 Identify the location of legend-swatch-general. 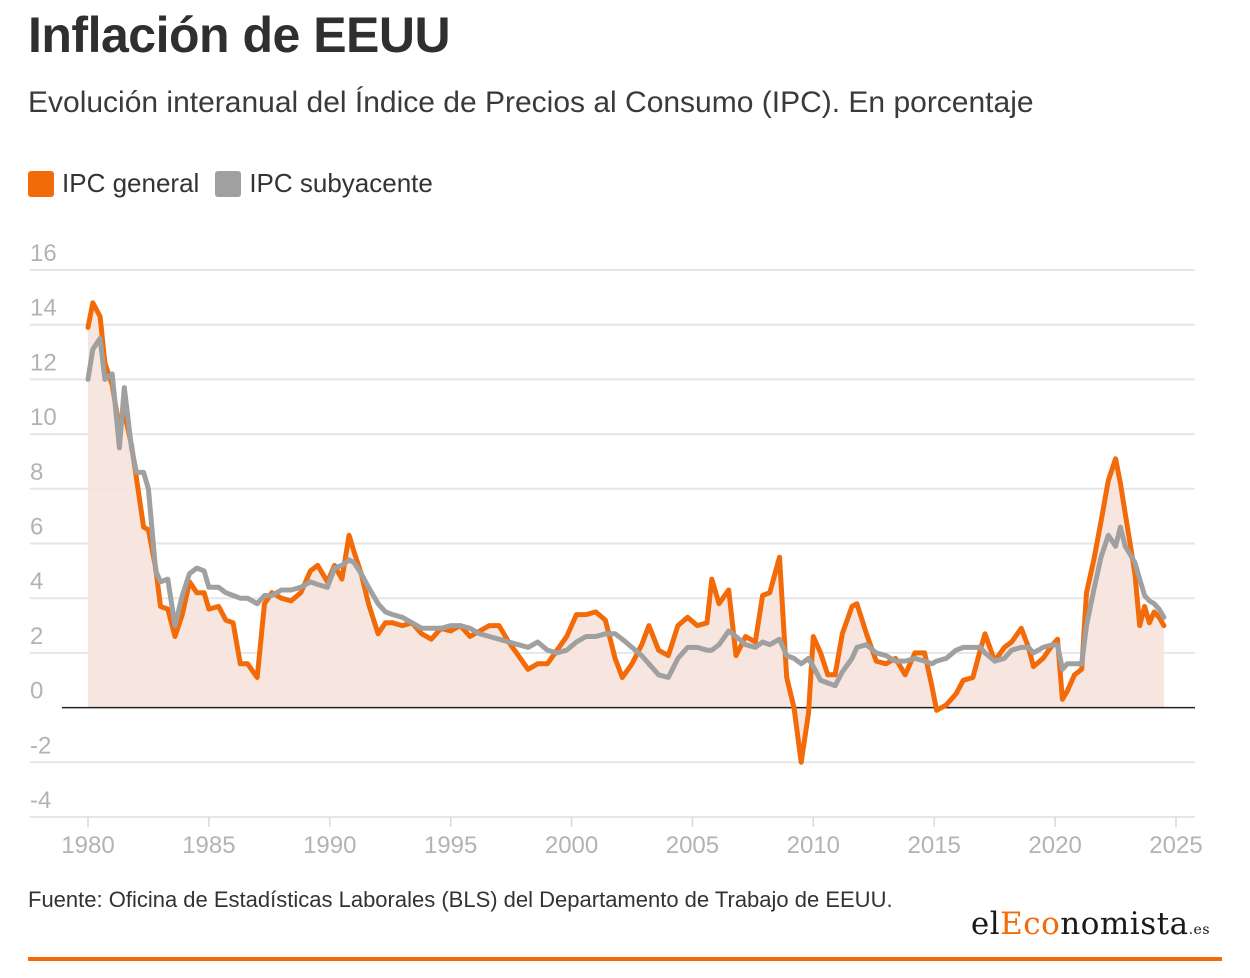
(41, 183).